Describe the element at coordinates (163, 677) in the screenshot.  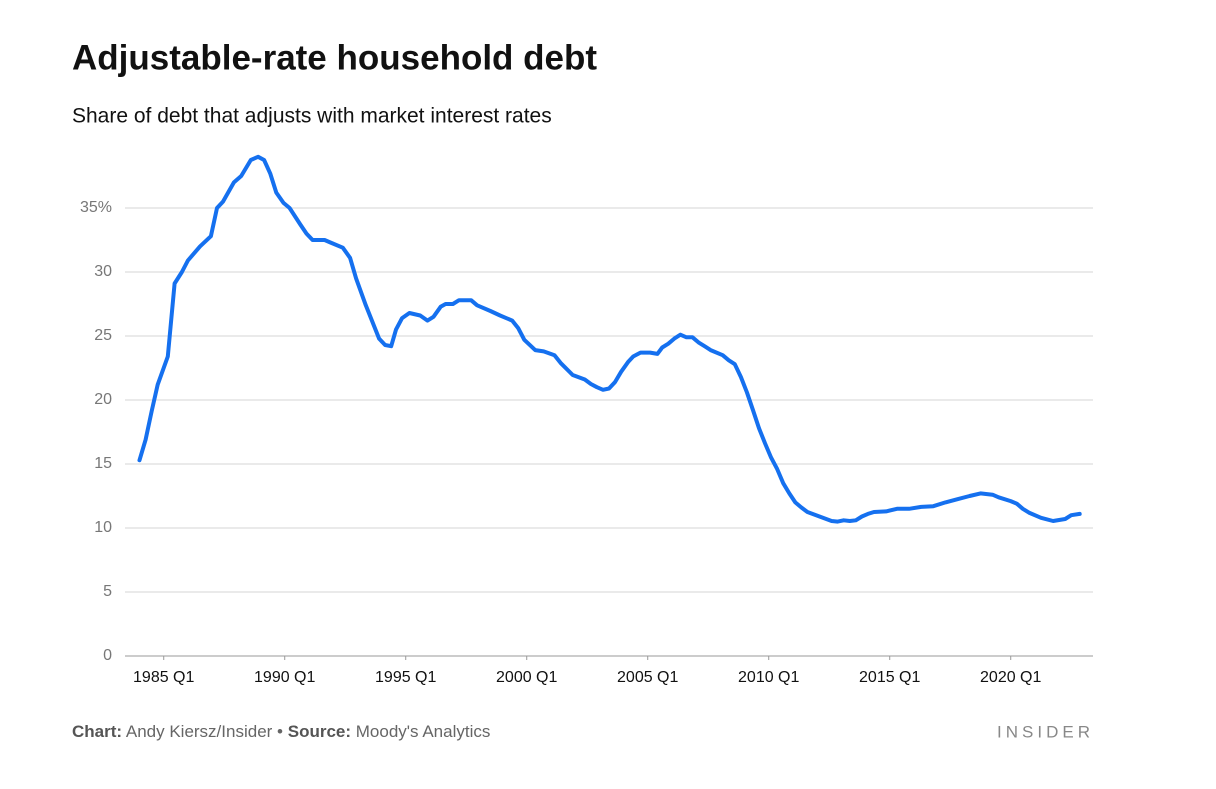
I see `x-tick-label: 1985 Q1` at that location.